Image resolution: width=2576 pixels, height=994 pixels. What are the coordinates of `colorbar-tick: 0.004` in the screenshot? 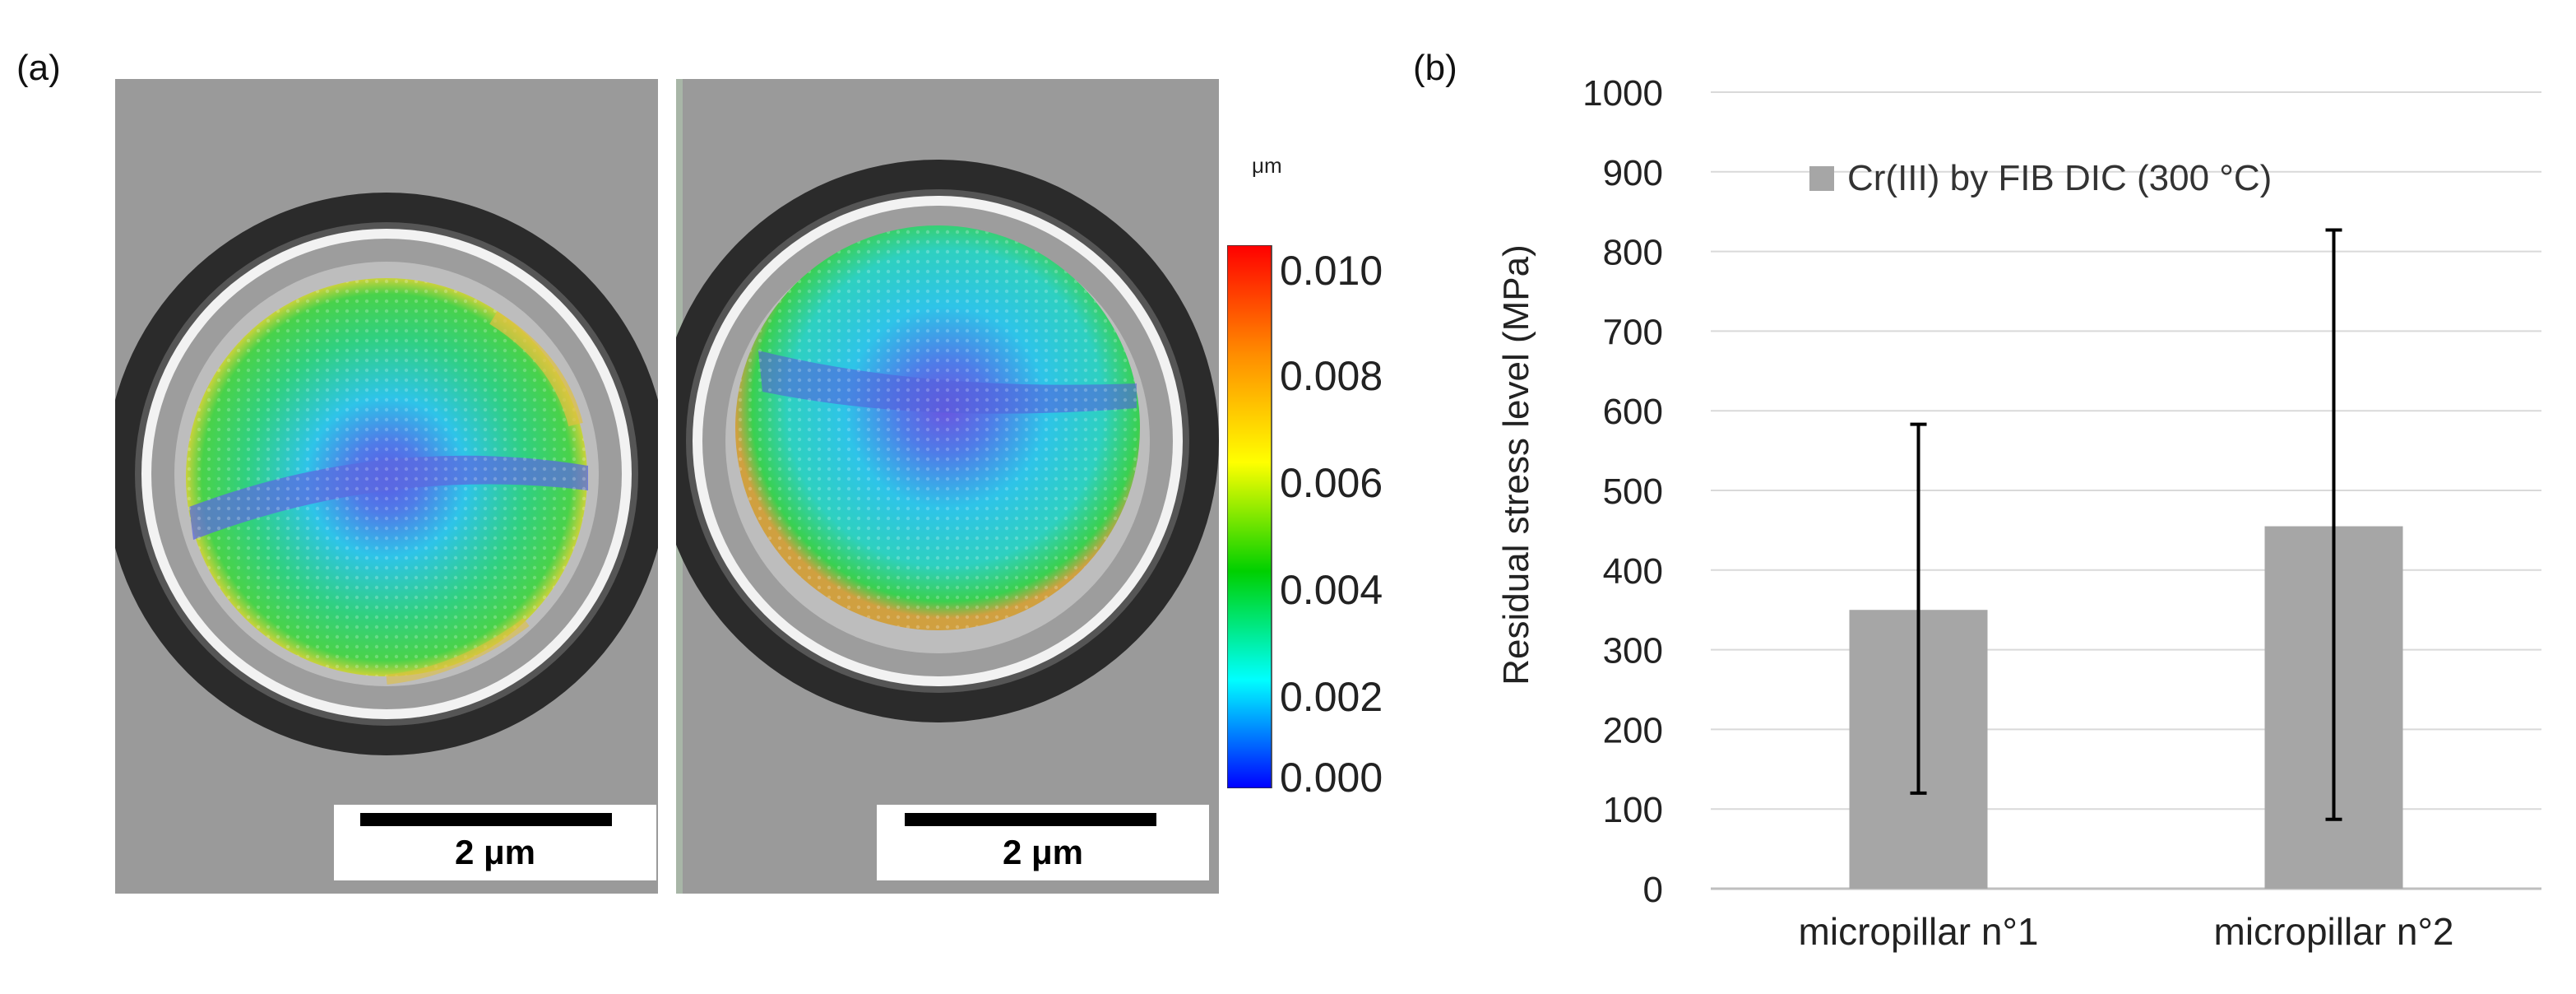 It's located at (1332, 590).